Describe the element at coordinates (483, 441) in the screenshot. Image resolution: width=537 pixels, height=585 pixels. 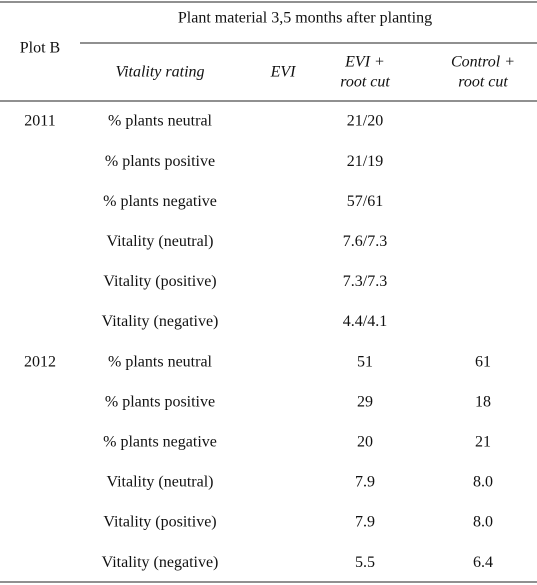
I see `cell-value: 21` at that location.